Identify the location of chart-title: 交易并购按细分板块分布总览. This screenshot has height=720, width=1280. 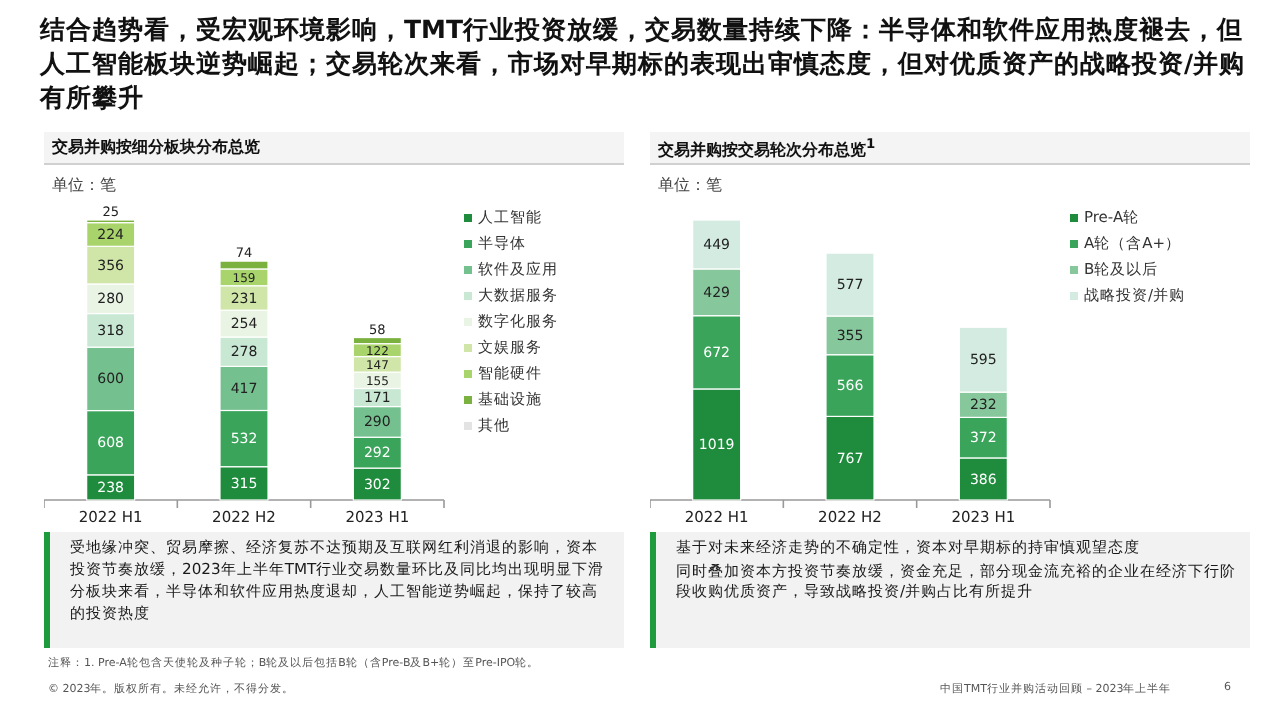
(156, 147).